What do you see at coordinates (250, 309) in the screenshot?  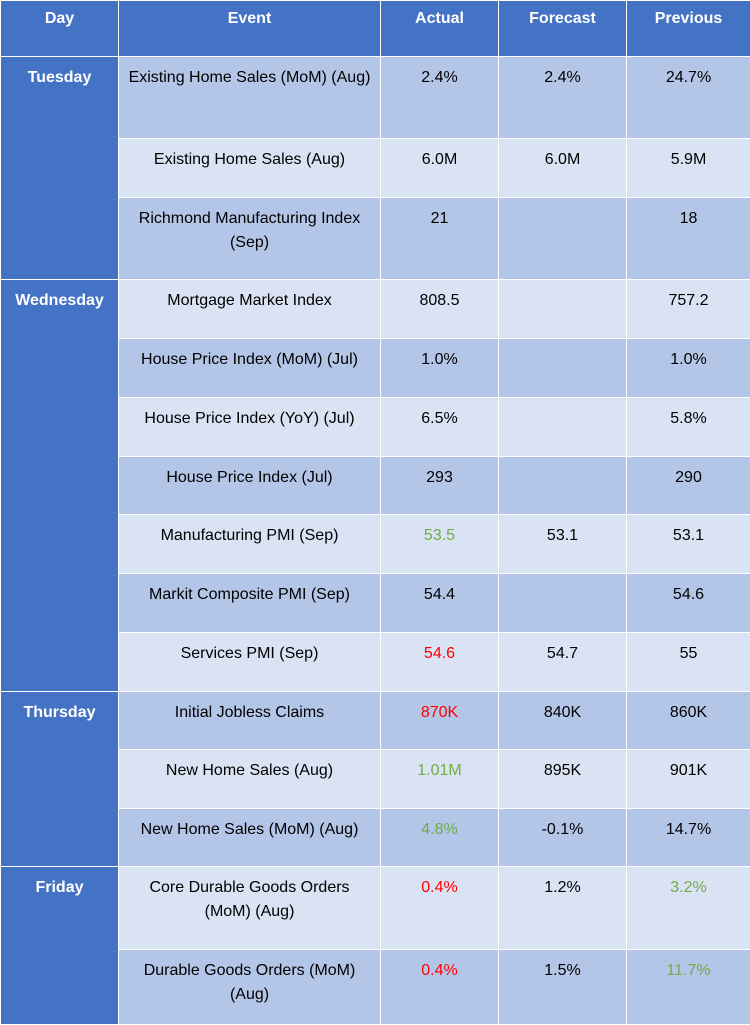 I see `event-cell: Mortgage Market Index` at bounding box center [250, 309].